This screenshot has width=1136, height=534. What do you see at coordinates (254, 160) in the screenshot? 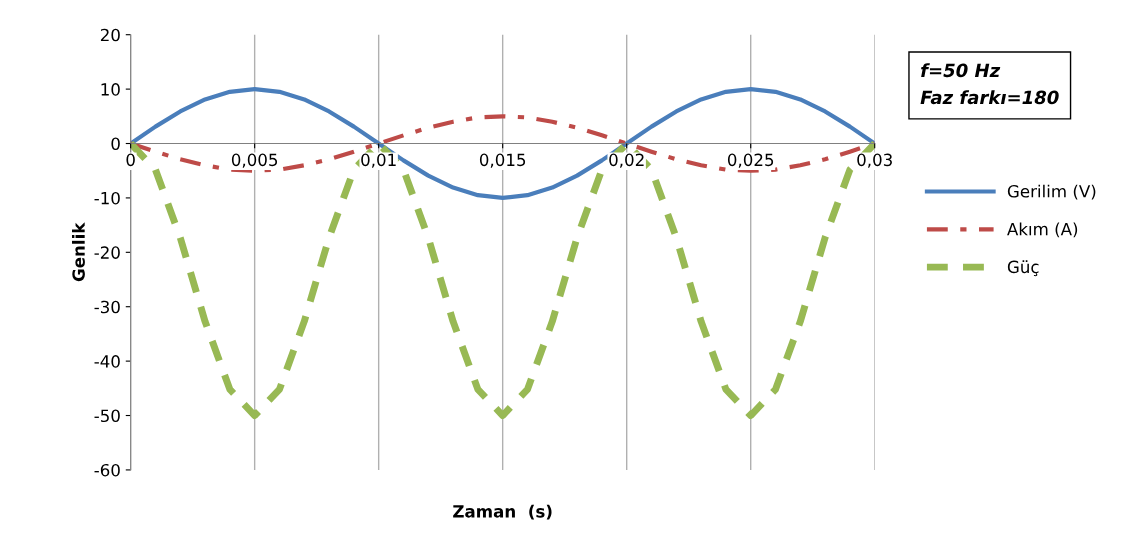
I see `x-tick-label: 0,005` at bounding box center [254, 160].